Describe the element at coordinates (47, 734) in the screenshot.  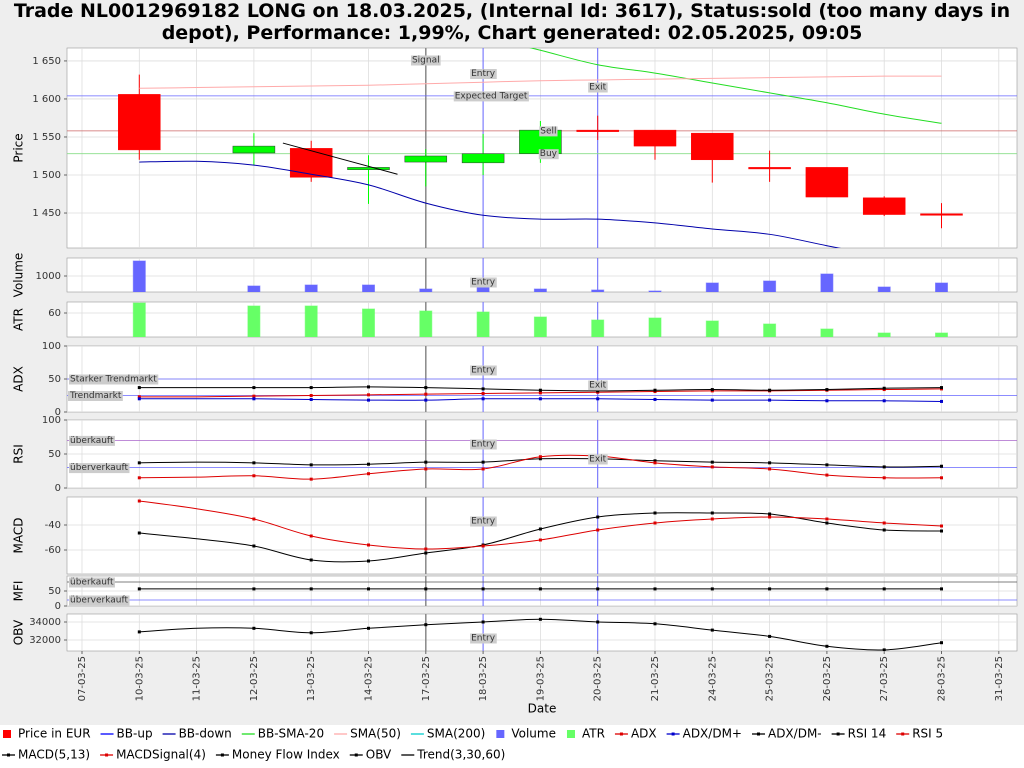
I see `legend-item: Price in EUR` at that location.